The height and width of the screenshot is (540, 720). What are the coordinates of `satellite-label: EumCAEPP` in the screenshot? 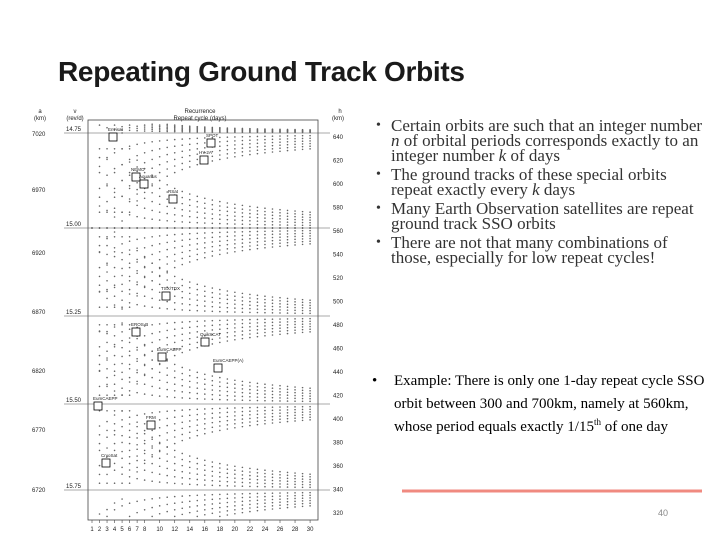 It's located at (105, 398).